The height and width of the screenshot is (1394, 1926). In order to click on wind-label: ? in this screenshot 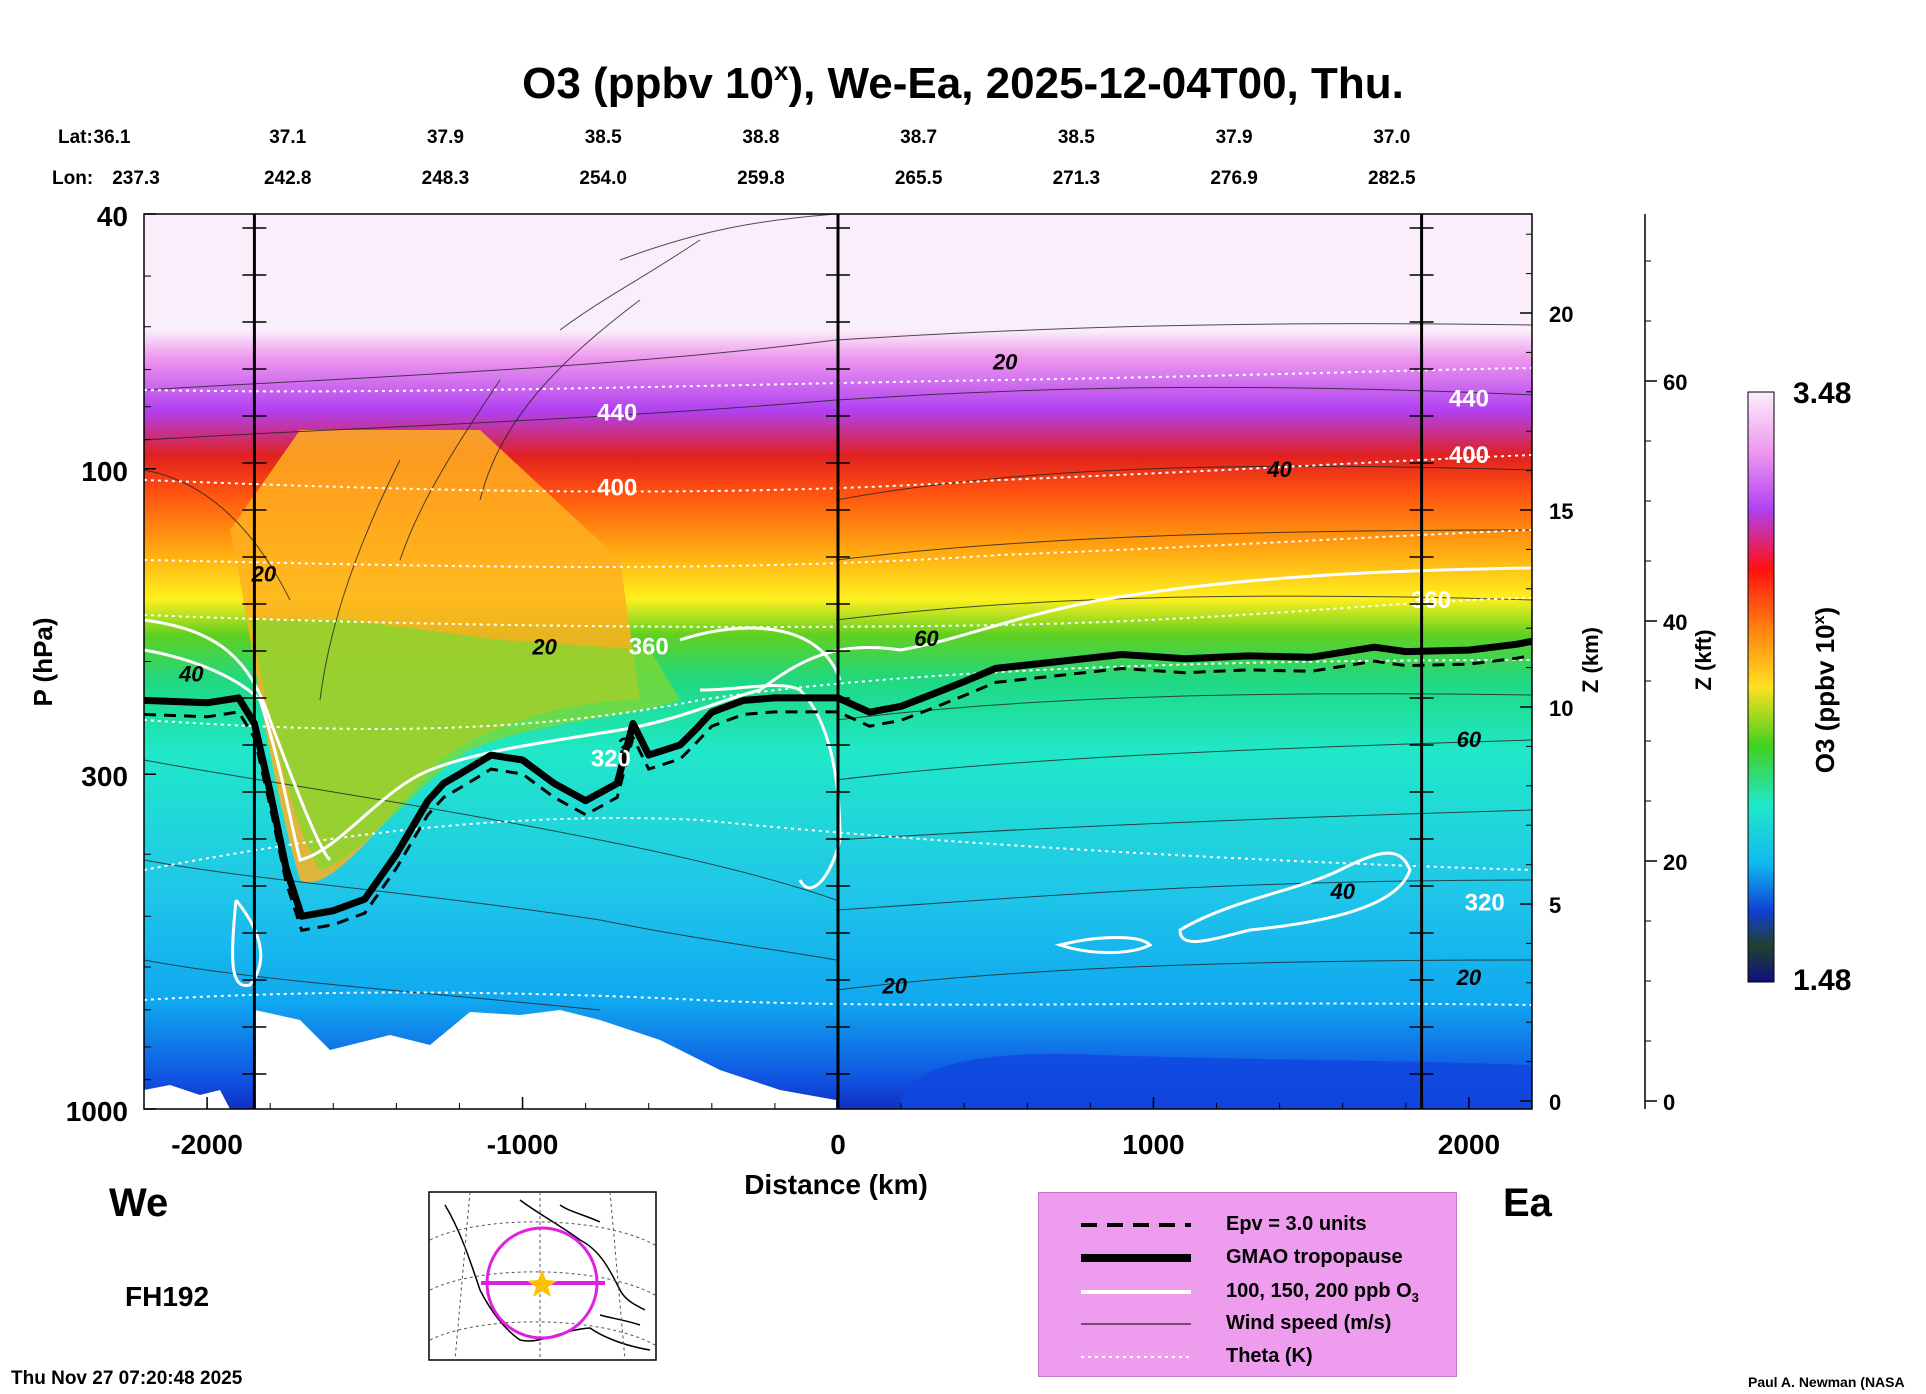, I will do `click(623, 745)`.